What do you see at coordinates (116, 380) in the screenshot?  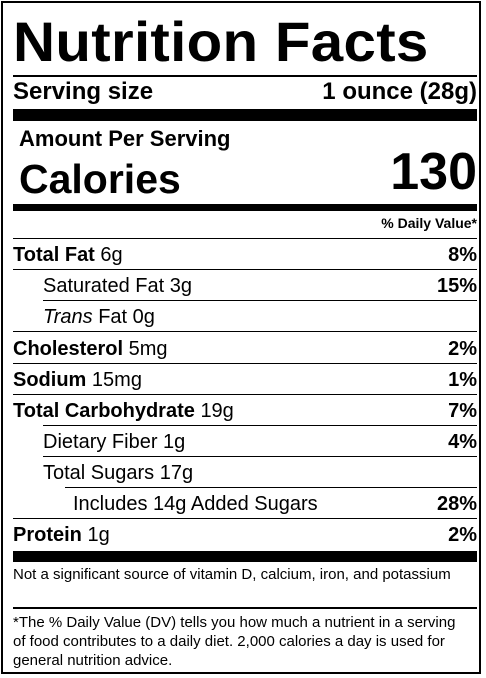 I see `nutrient-amount: 15mg` at bounding box center [116, 380].